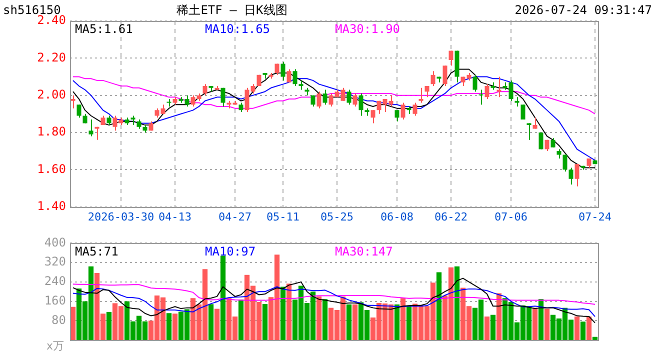  What do you see at coordinates (367, 29) in the screenshot?
I see `text: MA30:1.90` at bounding box center [367, 29].